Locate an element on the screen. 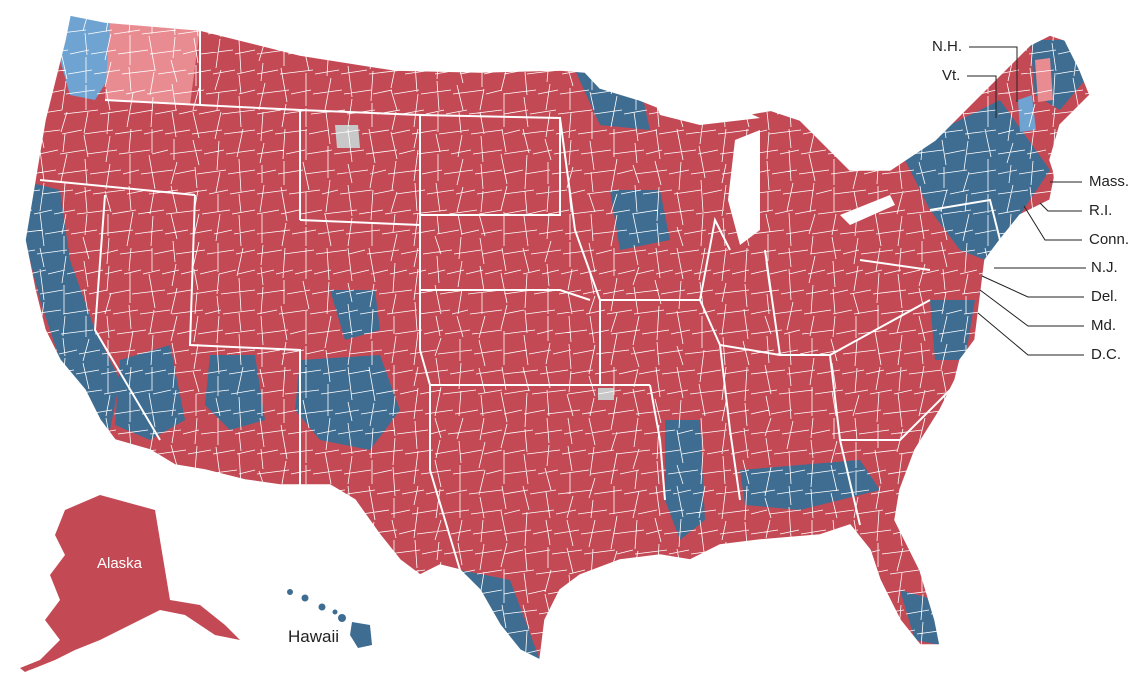 Image resolution: width=1143 pixels, height=678 pixels. nh-label: N.H. is located at coordinates (947, 46).